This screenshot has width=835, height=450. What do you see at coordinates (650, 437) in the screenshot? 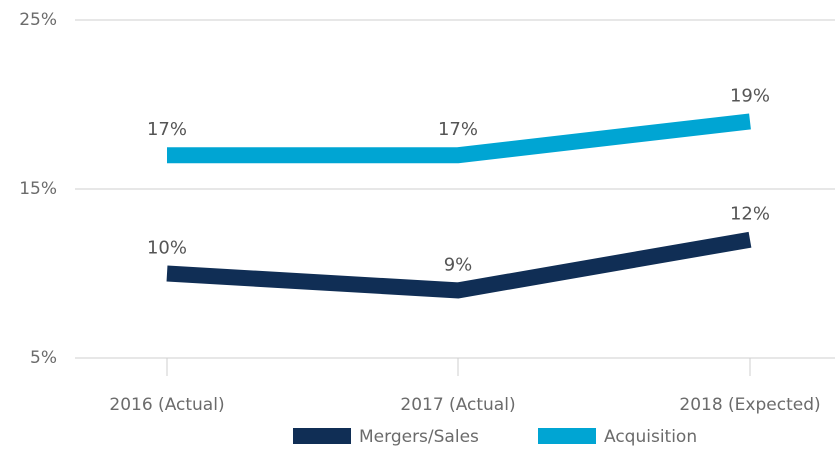
I see `legend-label: Acquisition` at bounding box center [650, 437].